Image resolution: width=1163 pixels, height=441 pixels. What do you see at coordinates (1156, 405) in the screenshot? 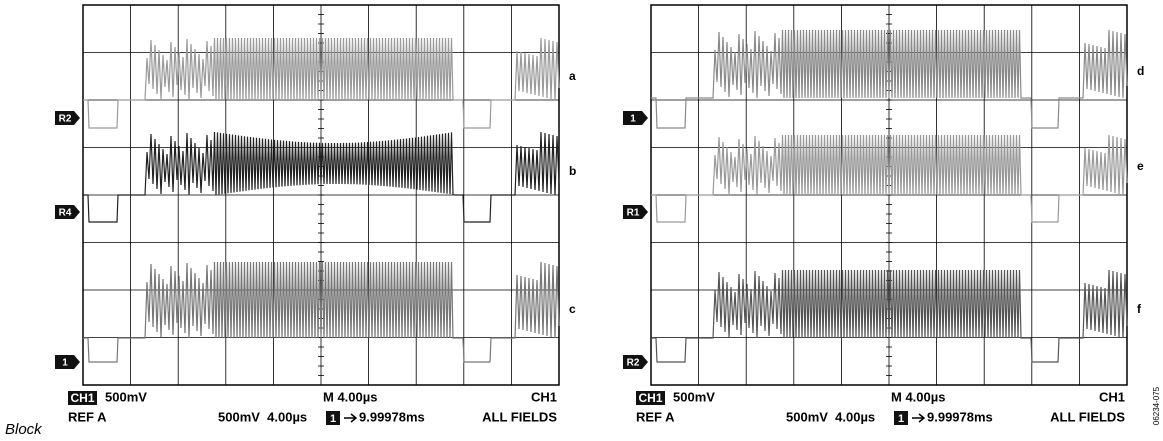
I see `figure-id: 06234-075` at bounding box center [1156, 405].